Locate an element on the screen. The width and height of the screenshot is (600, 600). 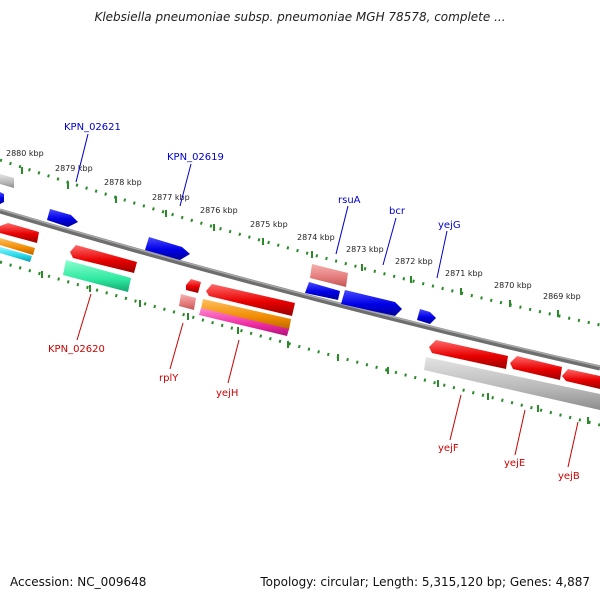
gene-label-yejG: yejG is located at coordinates (449, 225).